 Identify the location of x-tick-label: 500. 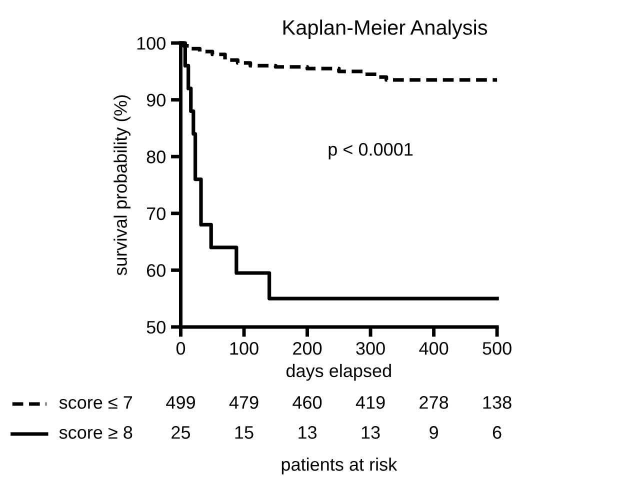
(497, 348).